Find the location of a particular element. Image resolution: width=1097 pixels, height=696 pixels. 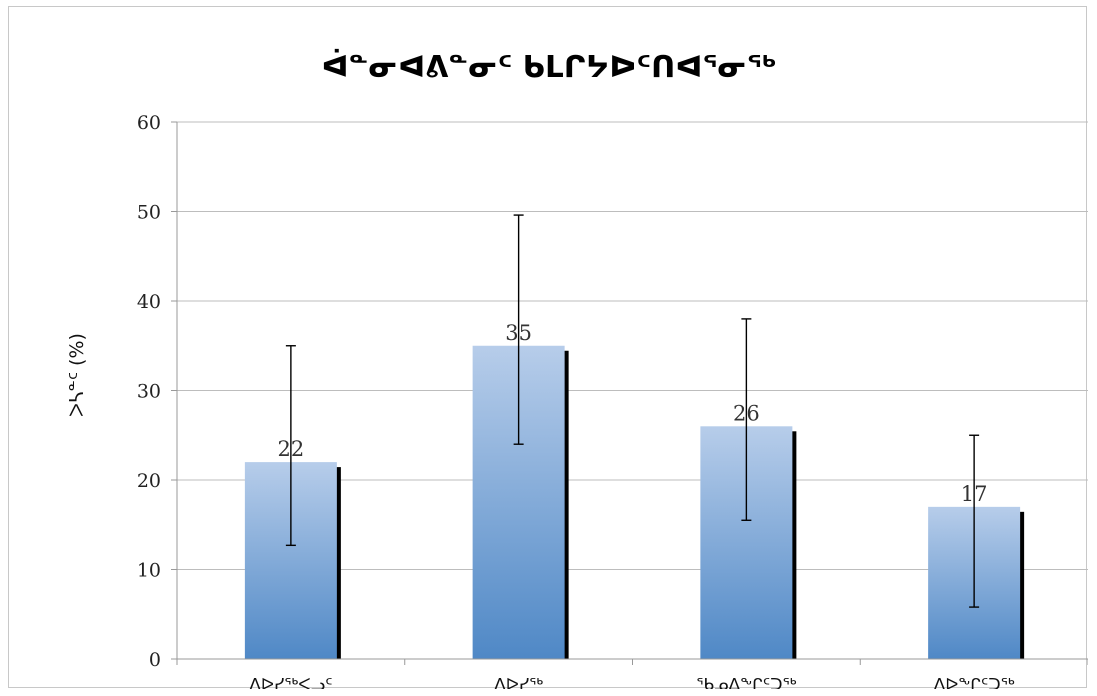

y-tick-label-20: 20 is located at coordinates (149, 481).